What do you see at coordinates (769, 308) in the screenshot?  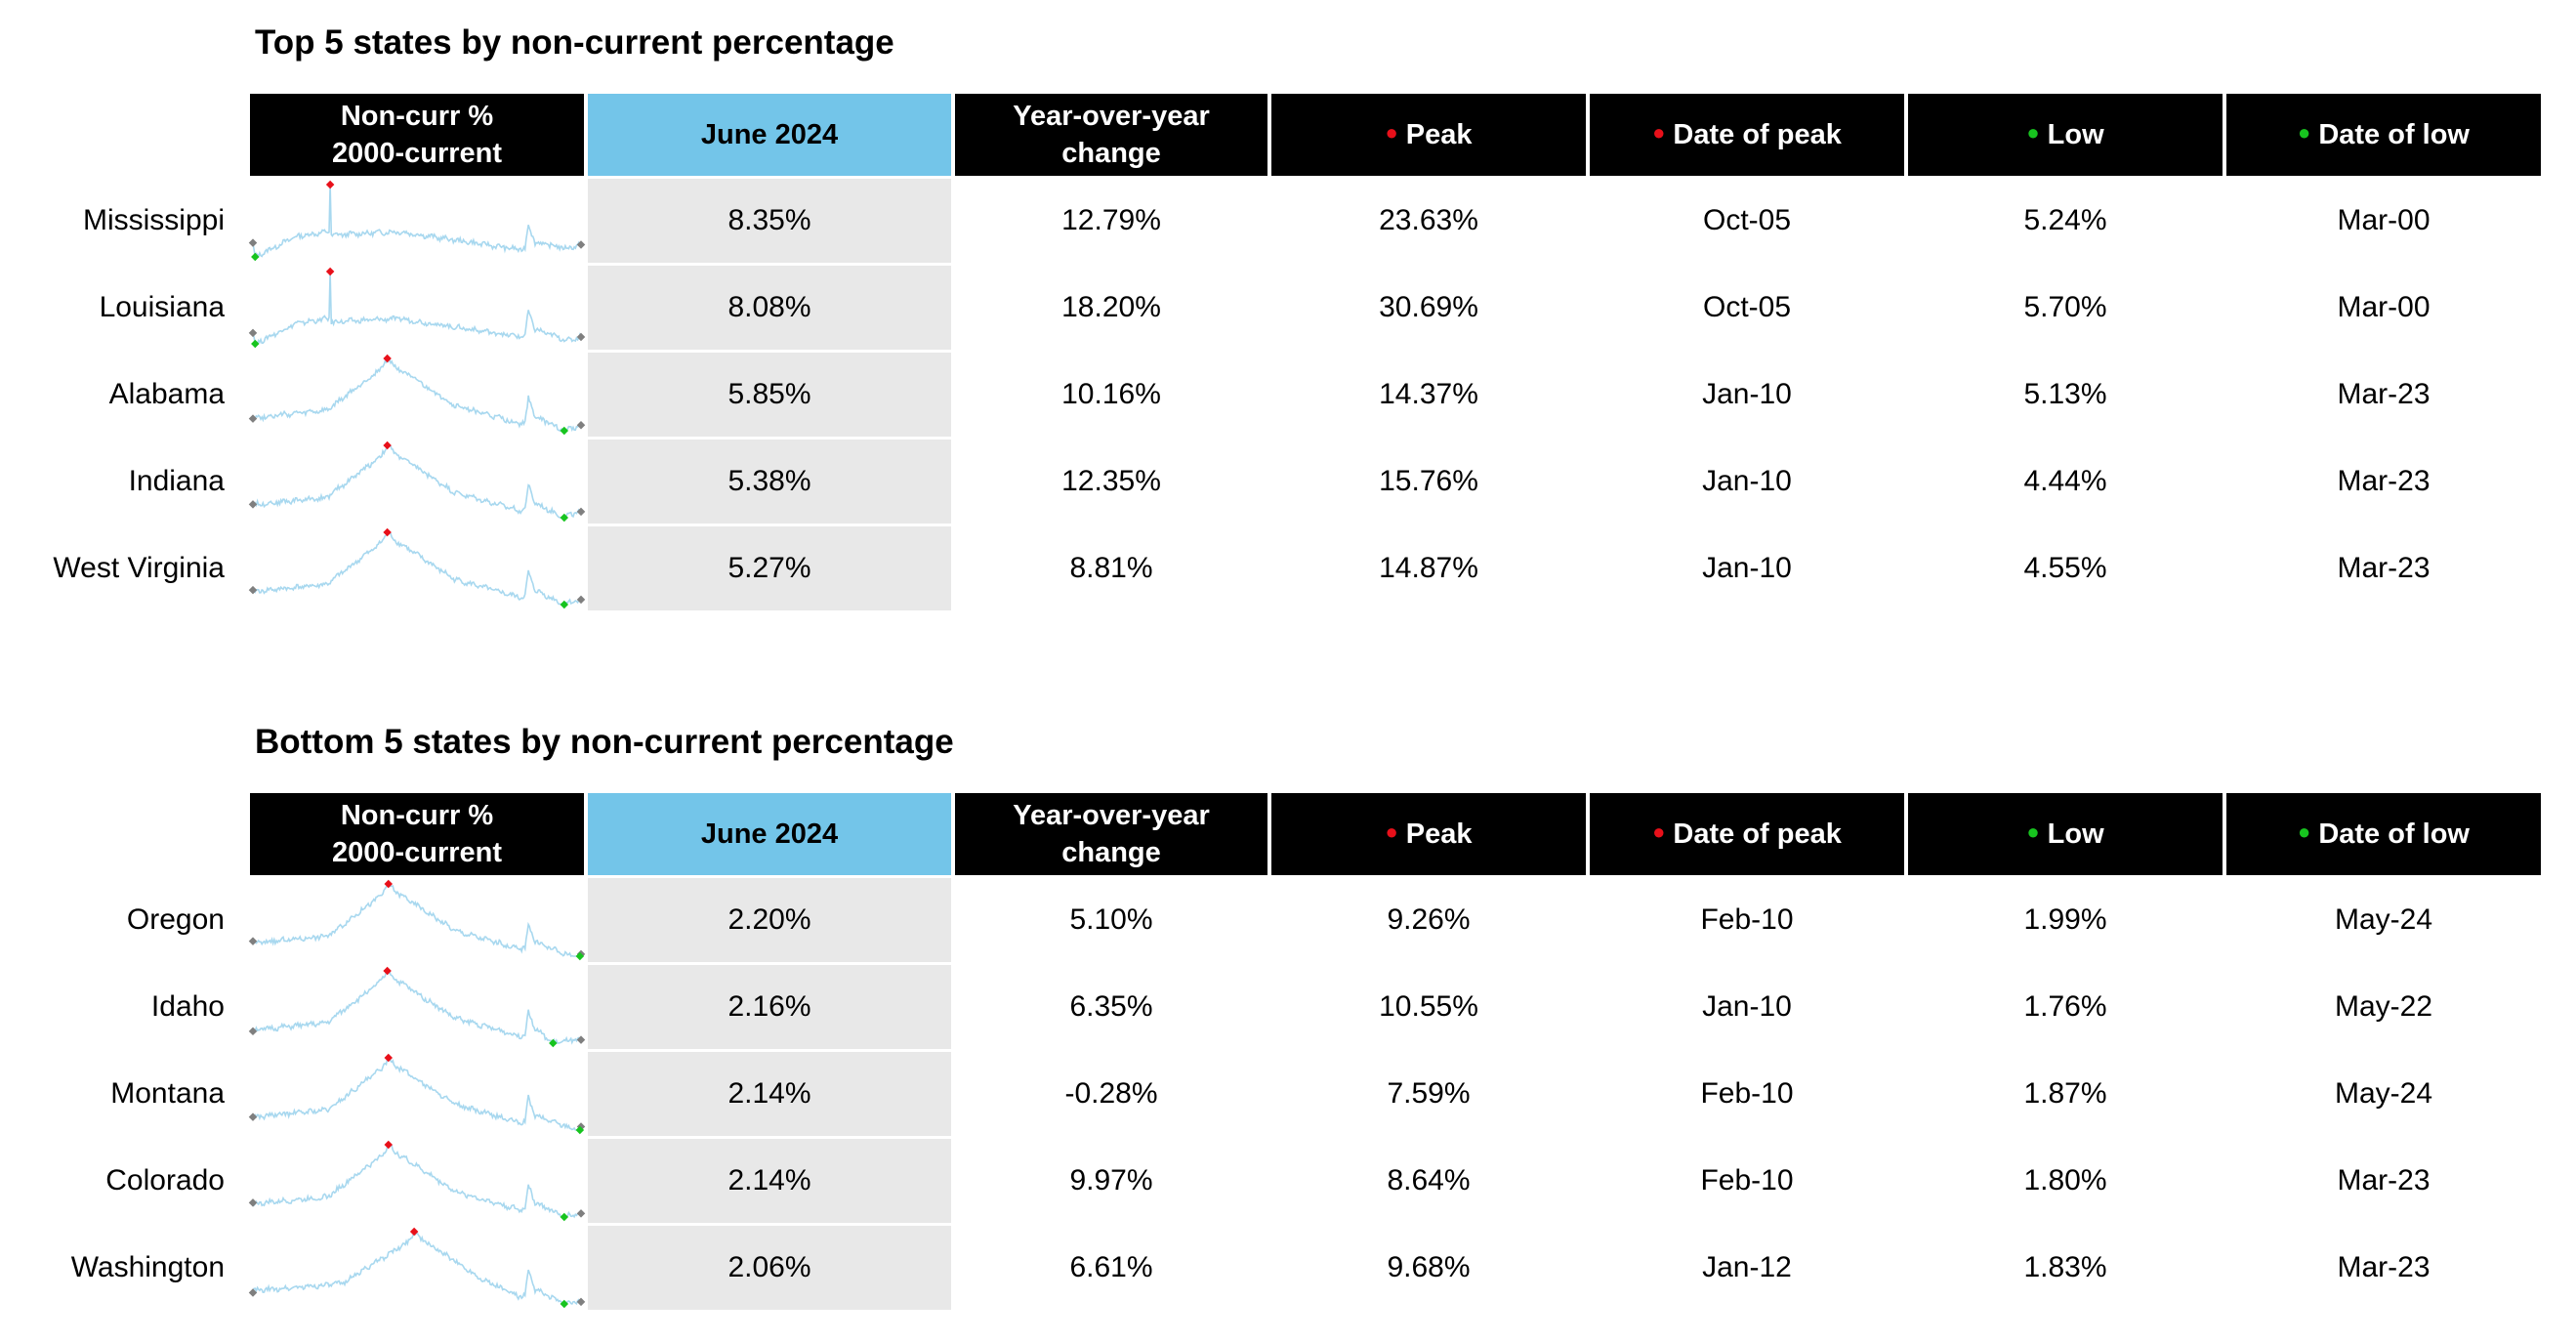 I see `cell-june-2024: 8.08%` at bounding box center [769, 308].